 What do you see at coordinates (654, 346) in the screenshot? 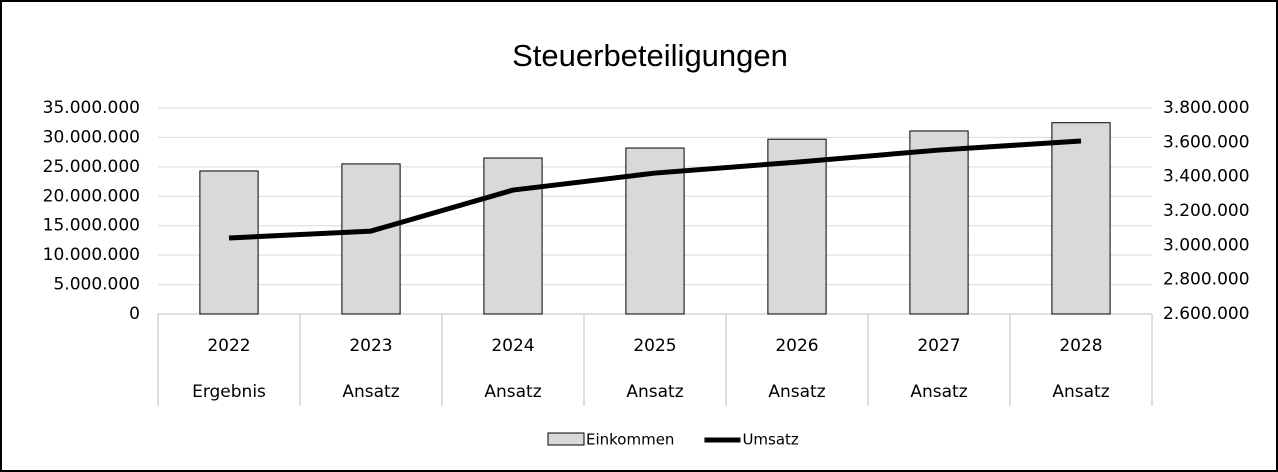
I see `x-tick-label: 2025` at bounding box center [654, 346].